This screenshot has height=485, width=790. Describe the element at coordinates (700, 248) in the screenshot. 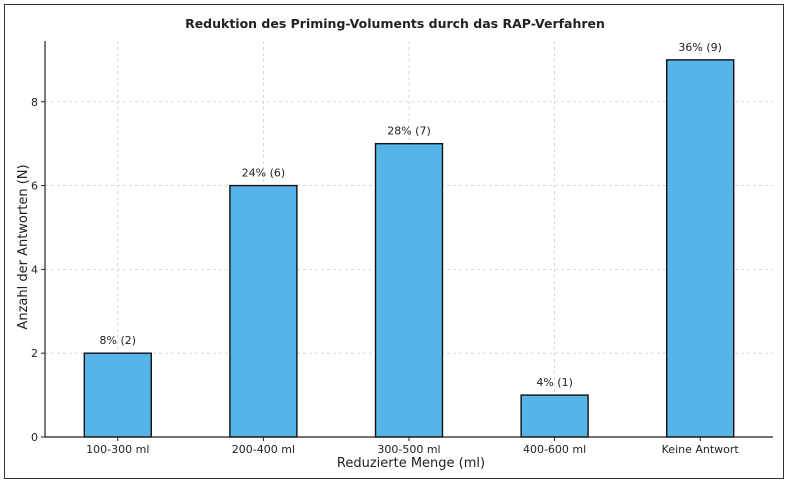

I see `bar-keine-antwort` at that location.